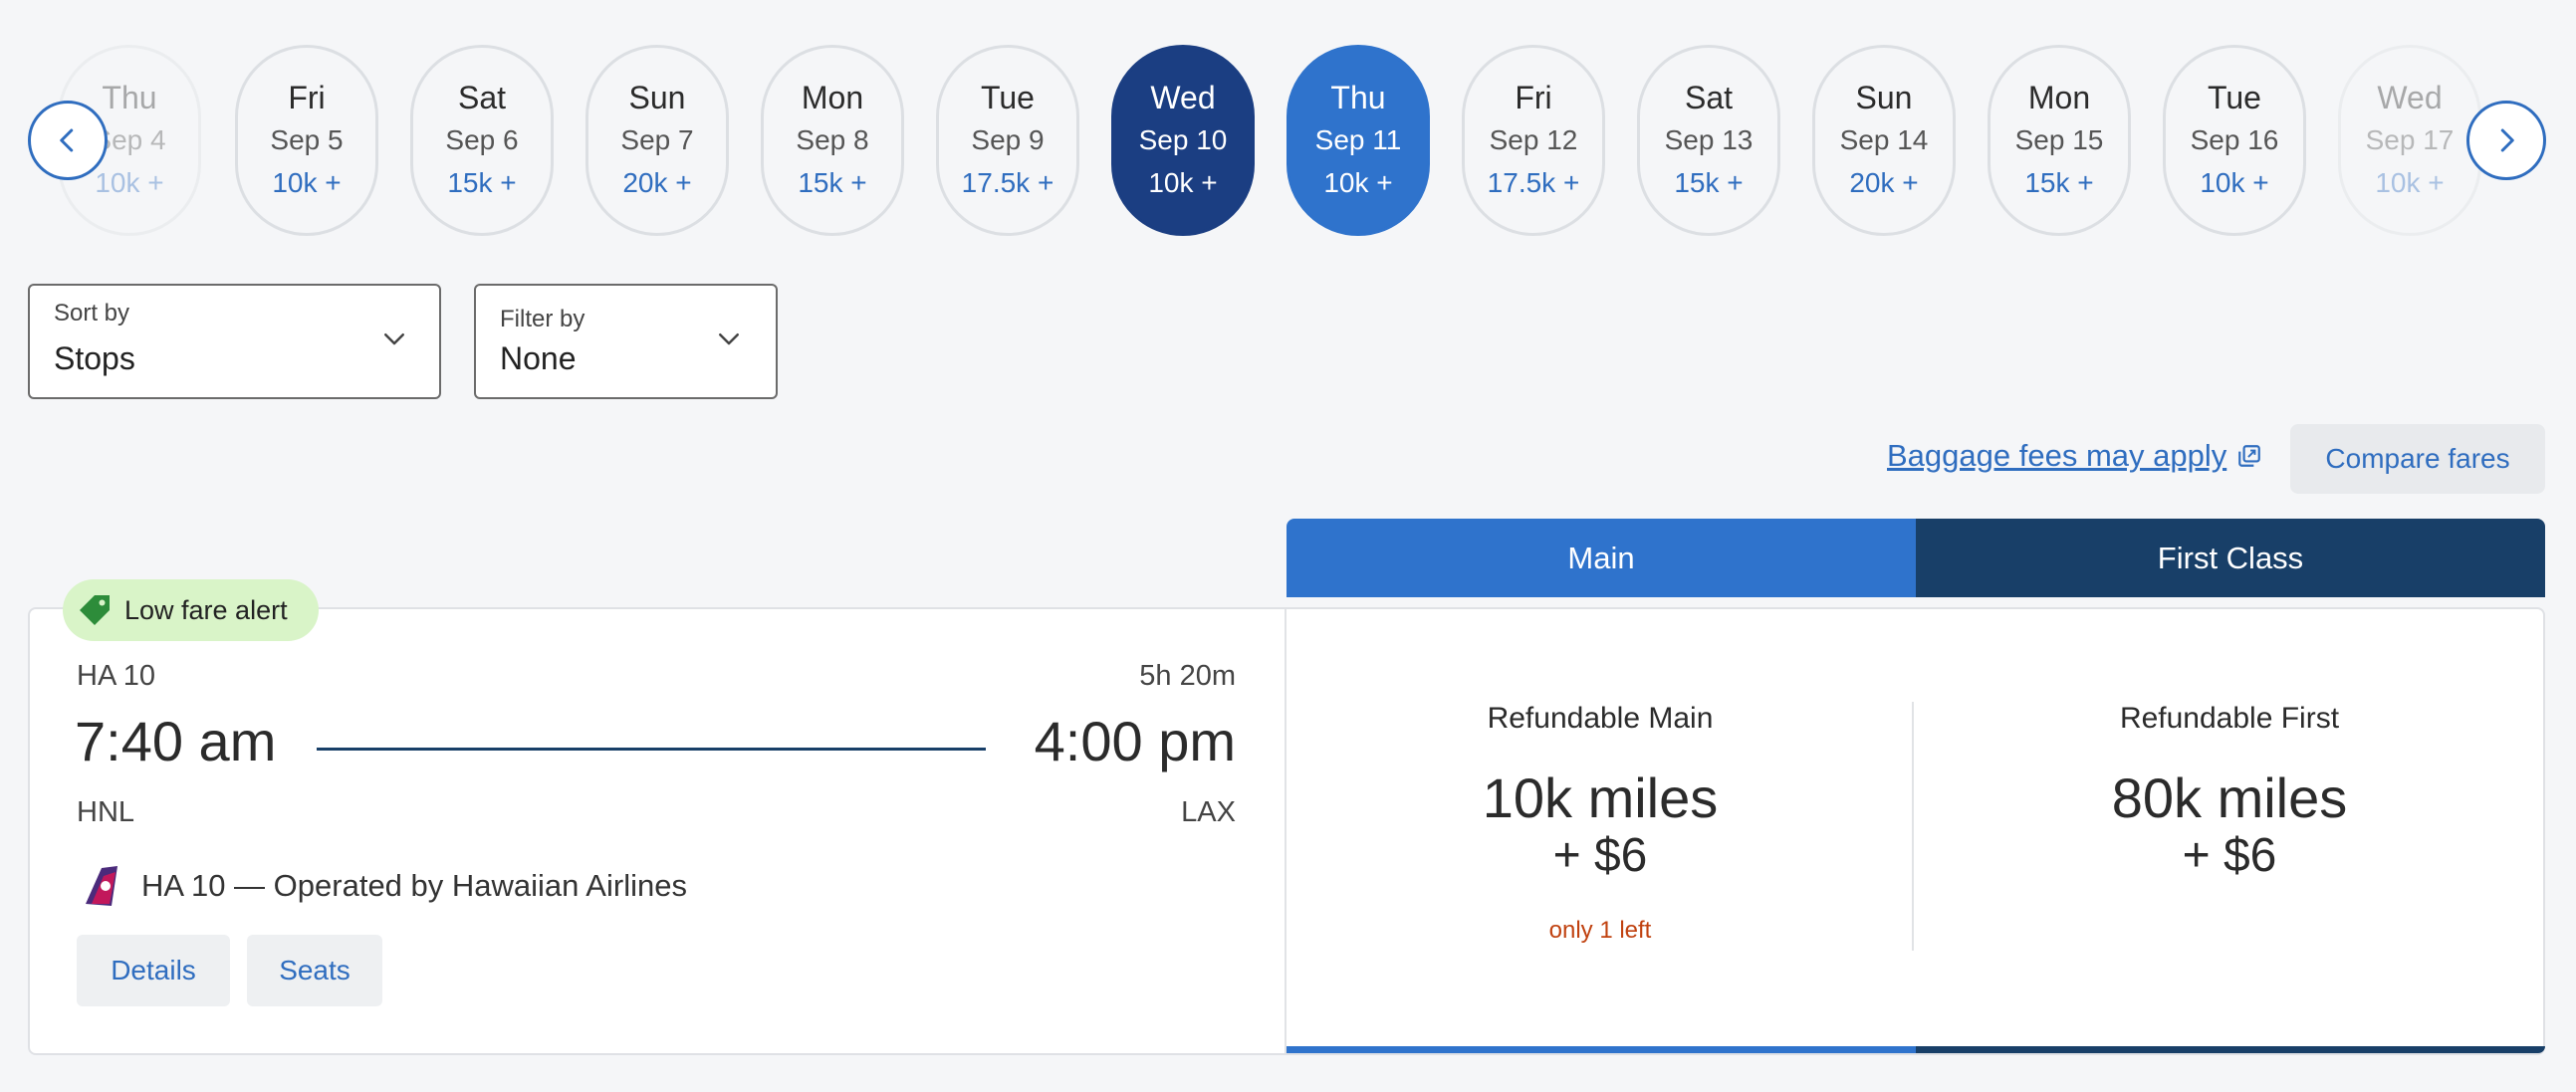  I want to click on filter-dropdown: Filter by None, so click(626, 341).